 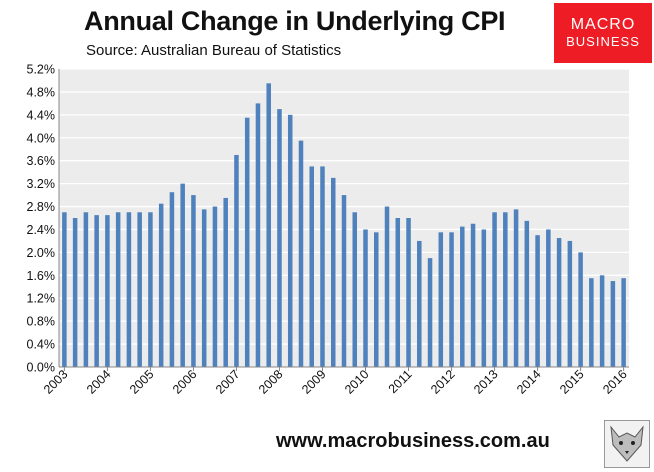 I want to click on x-tick-label: 2007, so click(x=228, y=382).